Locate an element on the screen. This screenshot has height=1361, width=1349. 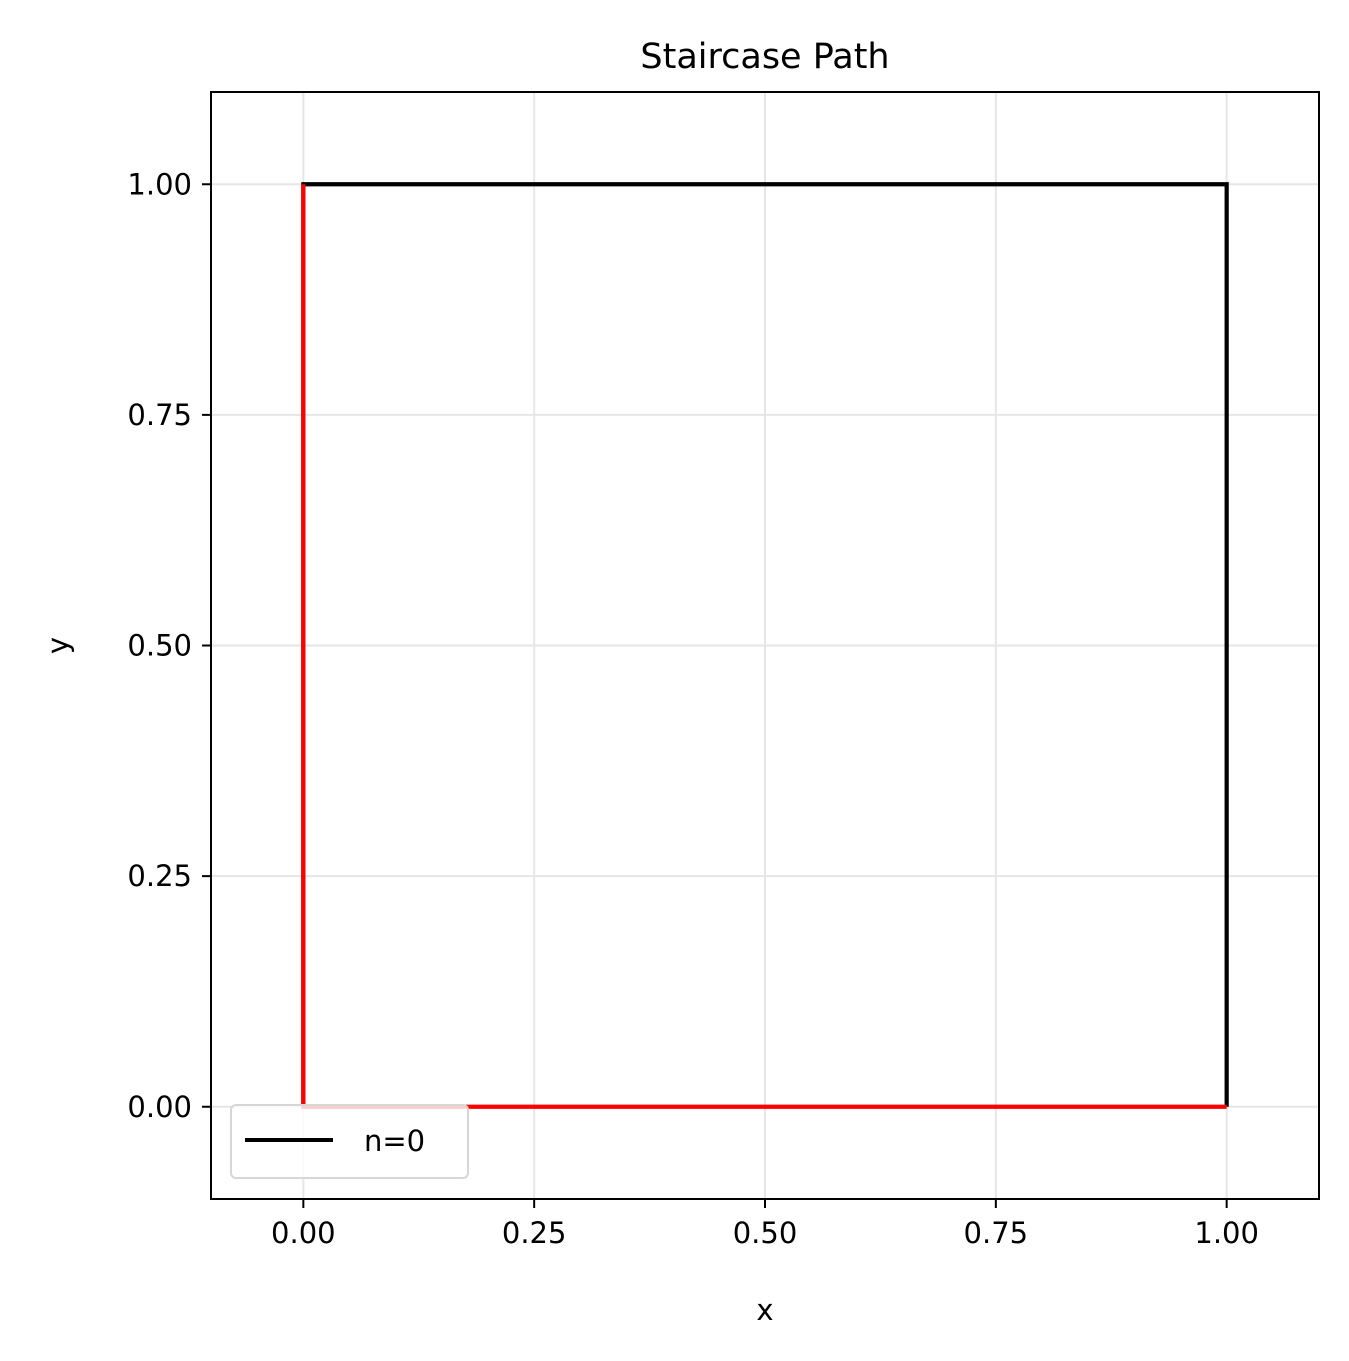
x-tick-label: 1.00 is located at coordinates (1226, 1233).